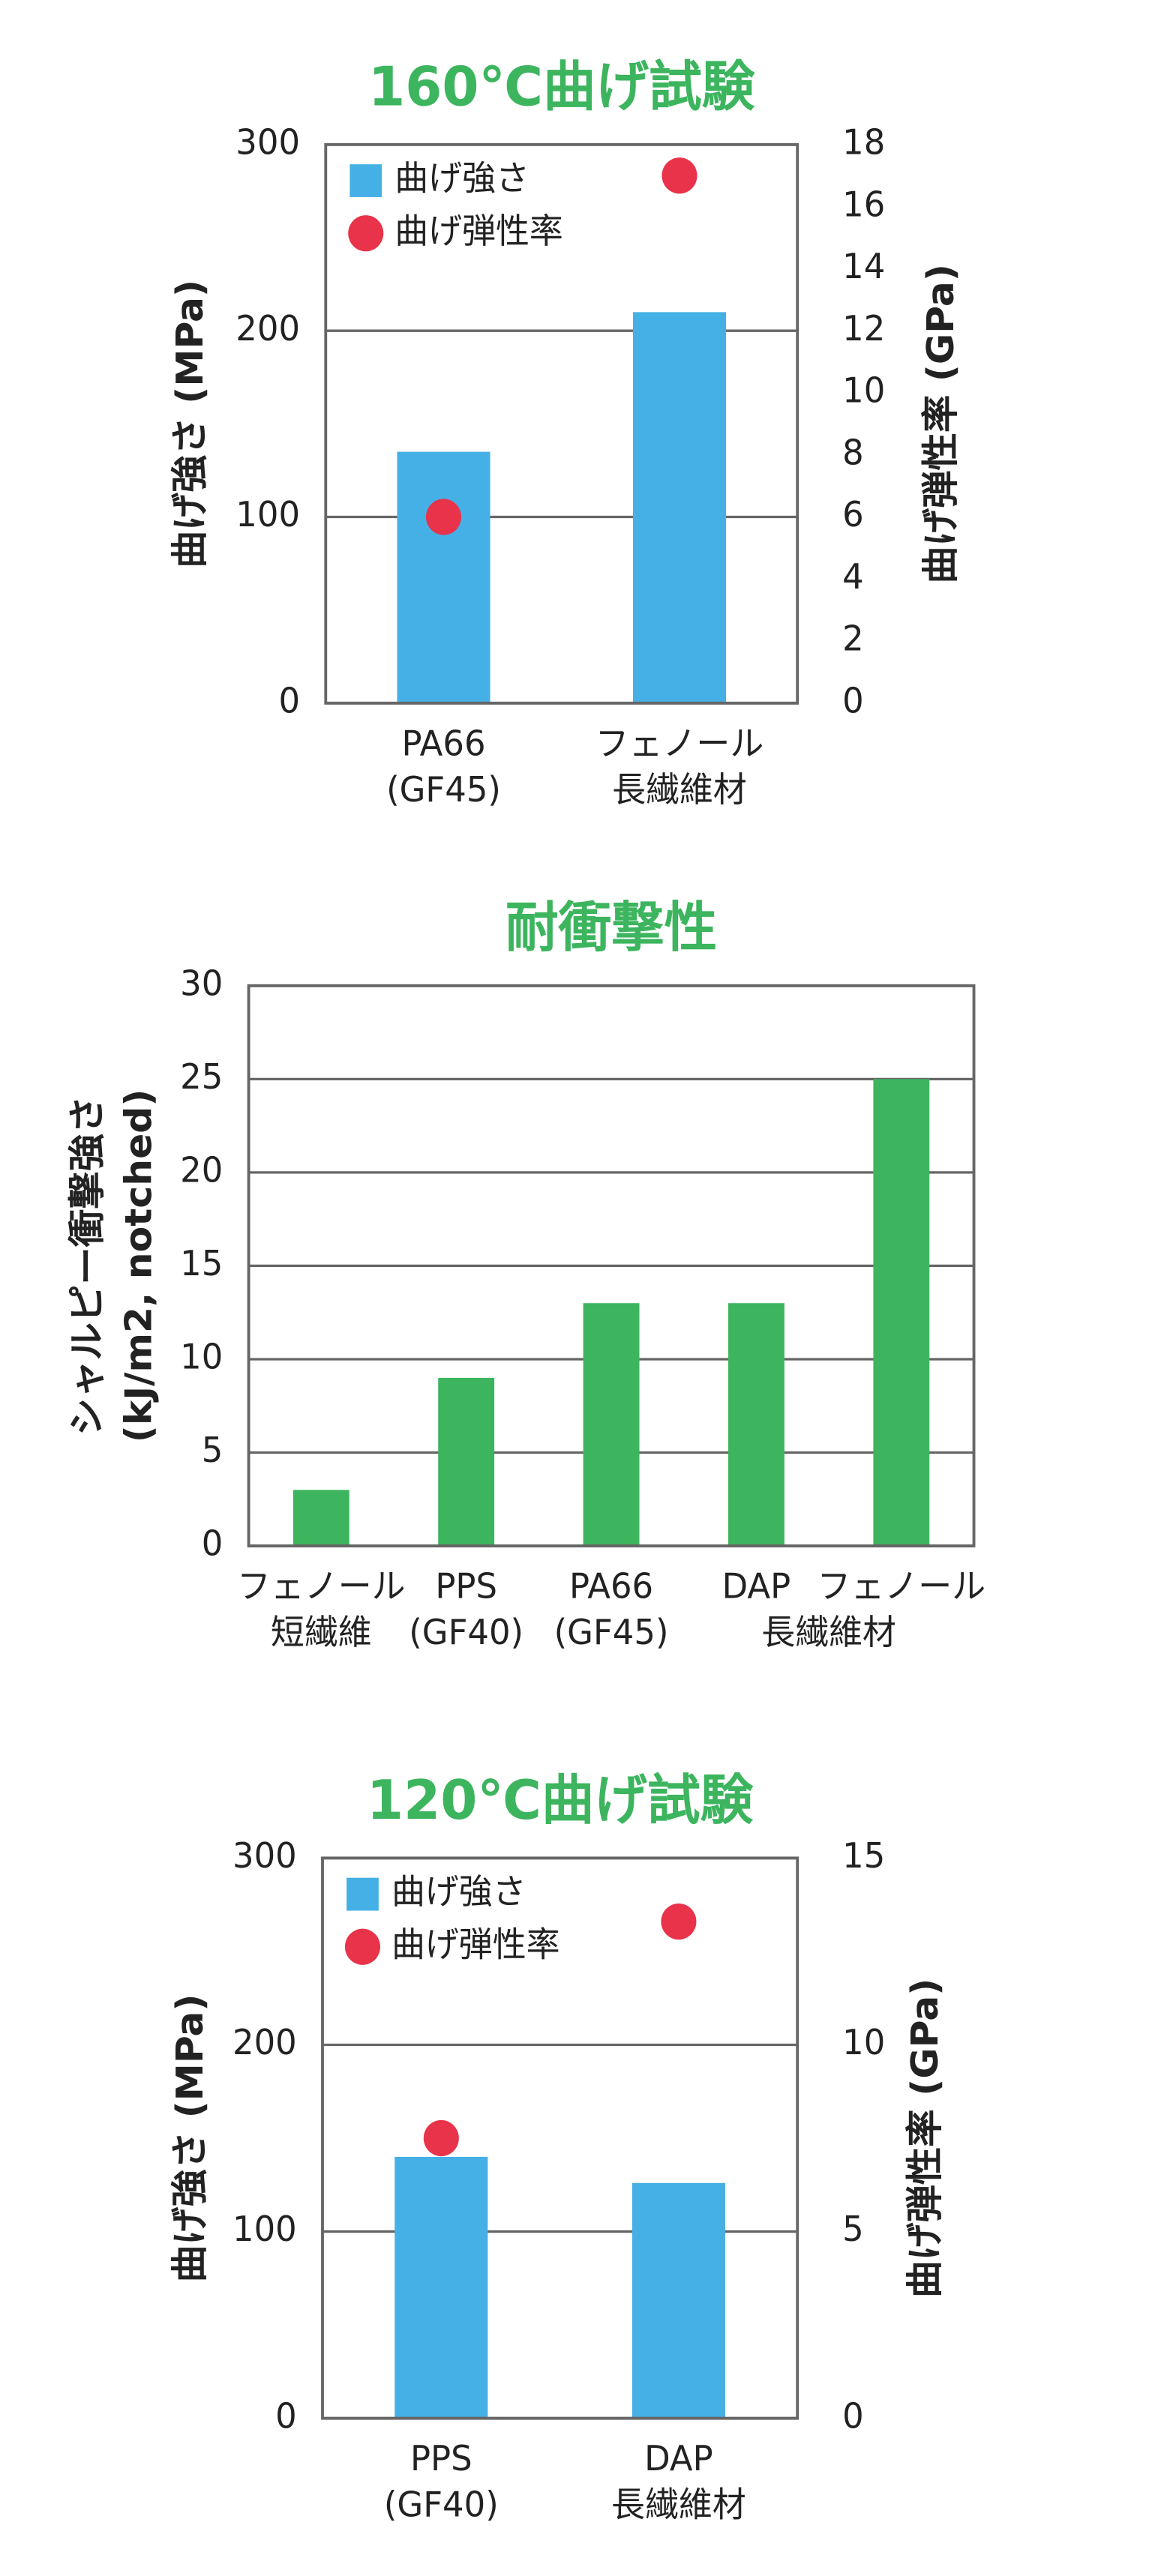 This screenshot has width=1152, height=2576. What do you see at coordinates (863, 1856) in the screenshot?
I see `y2-tick-label: 15` at bounding box center [863, 1856].